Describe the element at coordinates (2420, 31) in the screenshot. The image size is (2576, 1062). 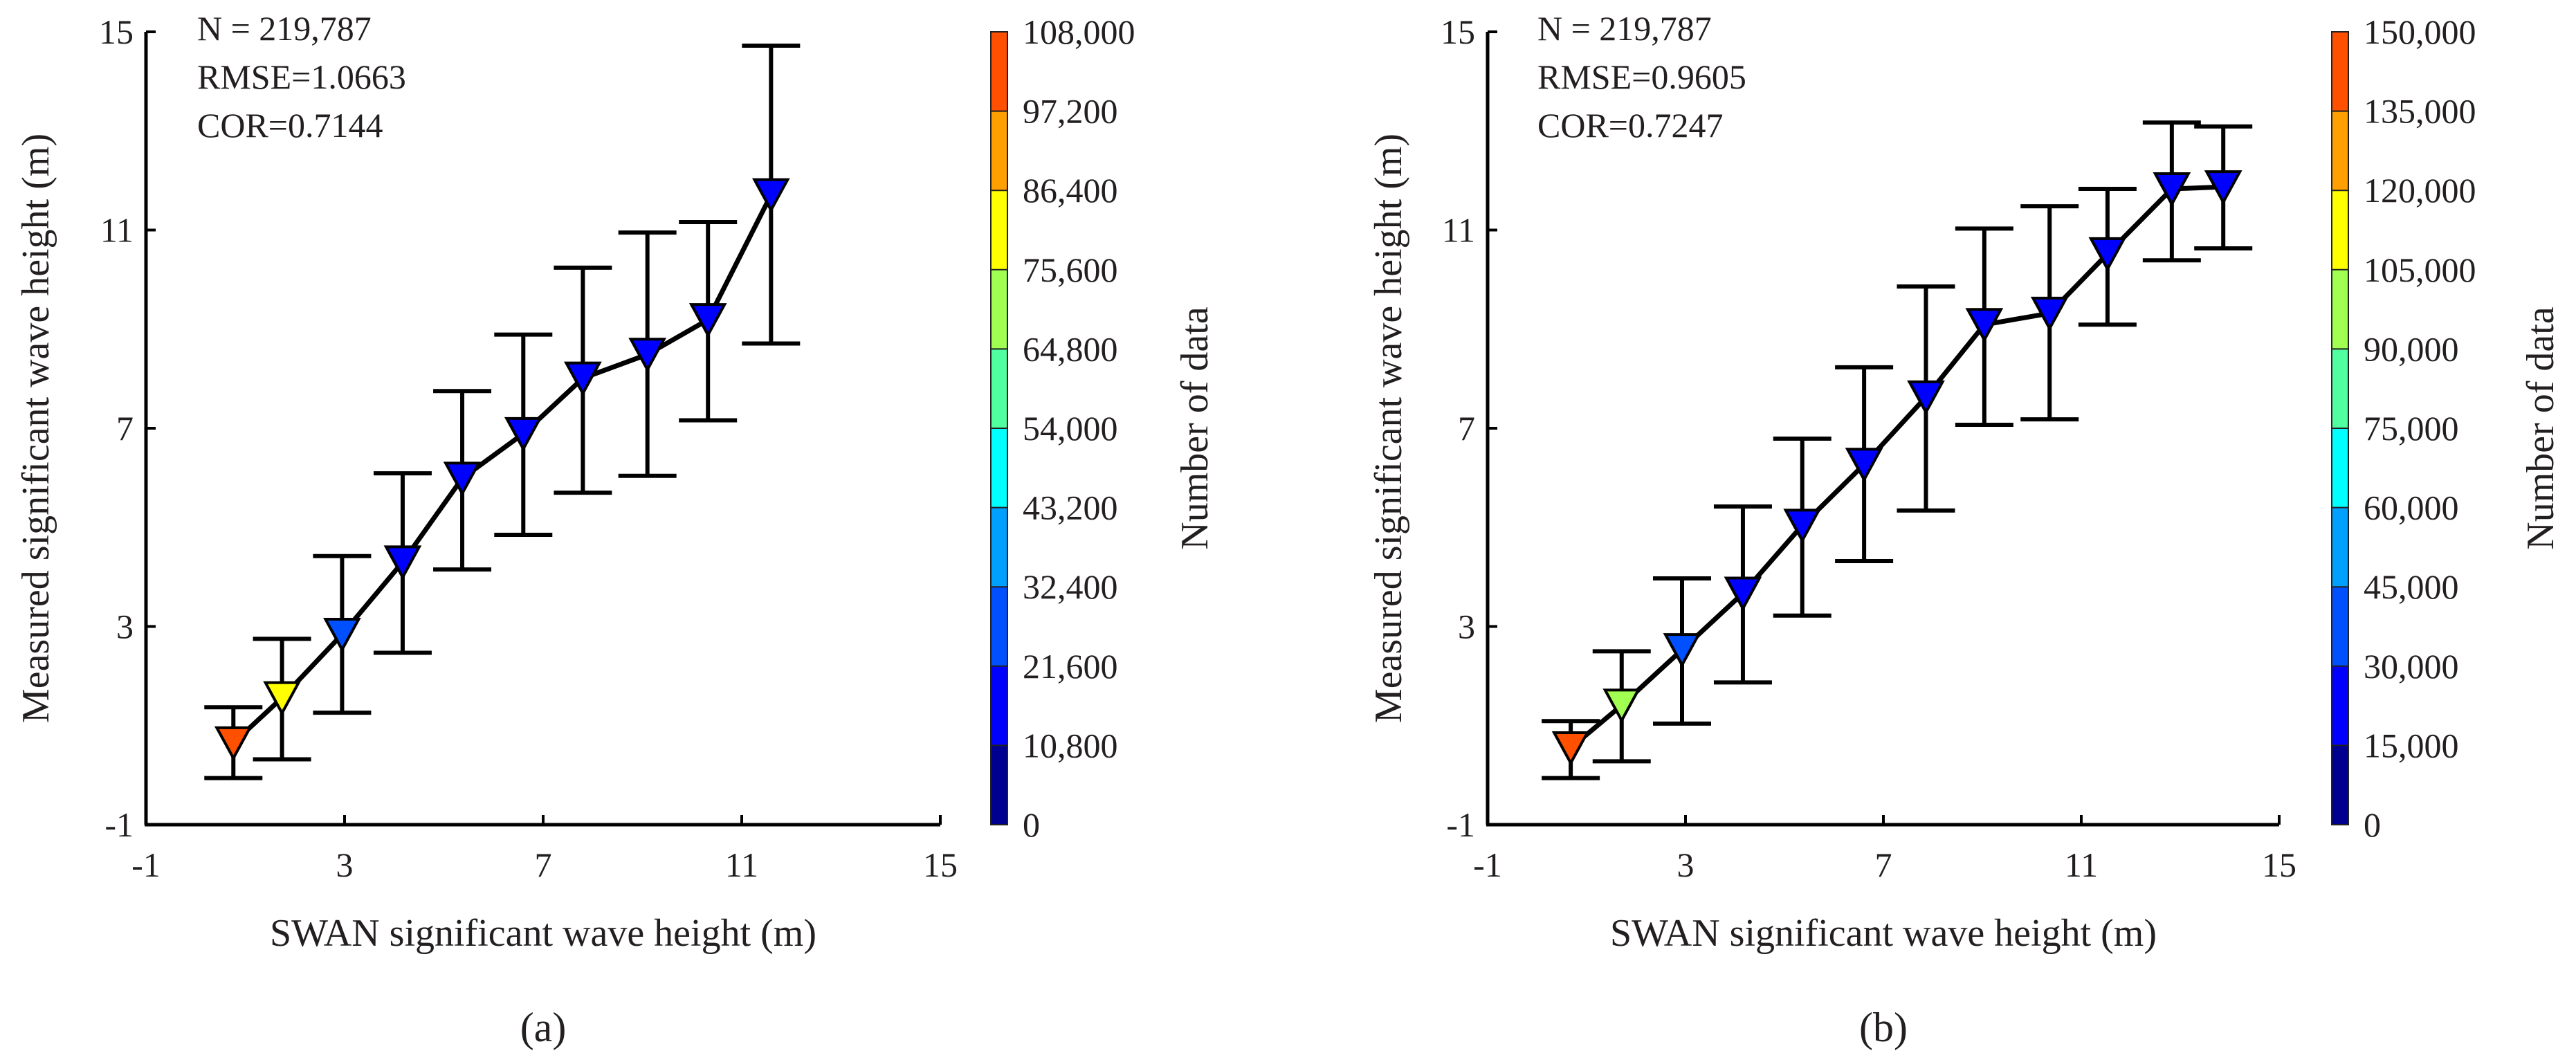
I see `colorbar-tick-label: 150,000` at that location.